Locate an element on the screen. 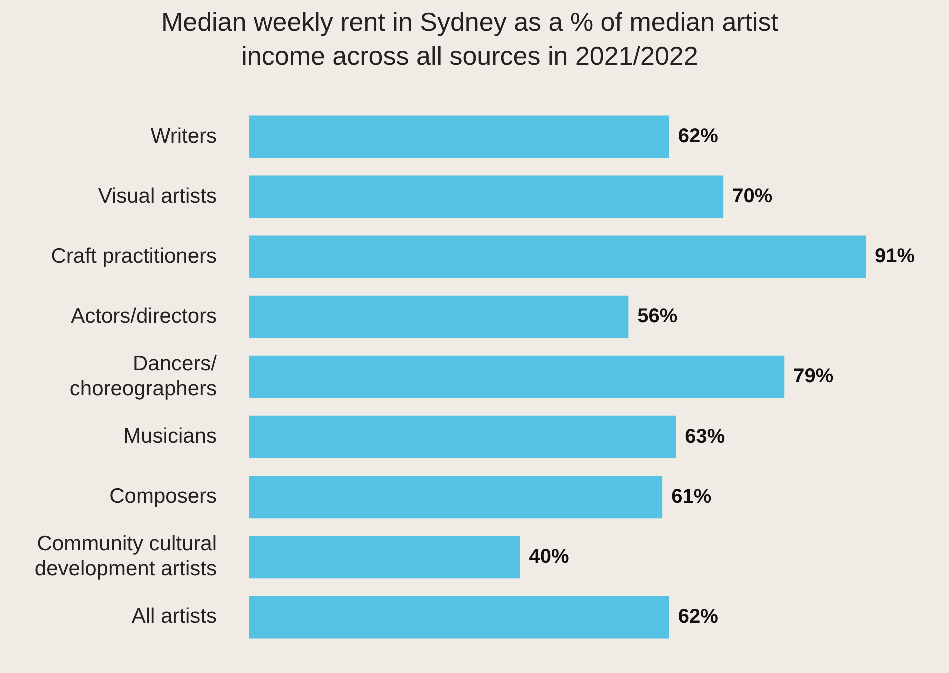 The image size is (949, 673). y-tick-label: Writers is located at coordinates (183, 136).